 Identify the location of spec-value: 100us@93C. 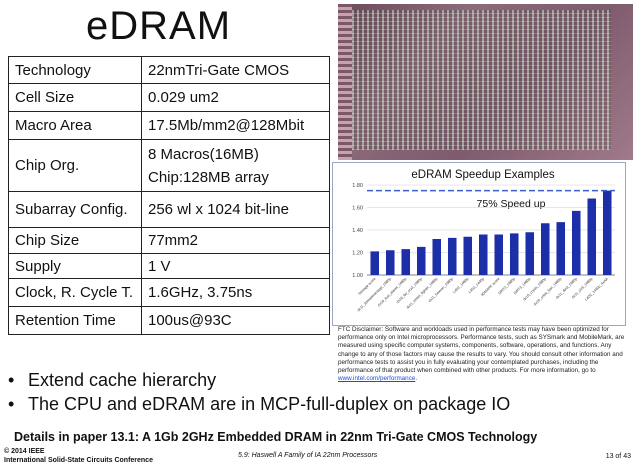
(235, 320).